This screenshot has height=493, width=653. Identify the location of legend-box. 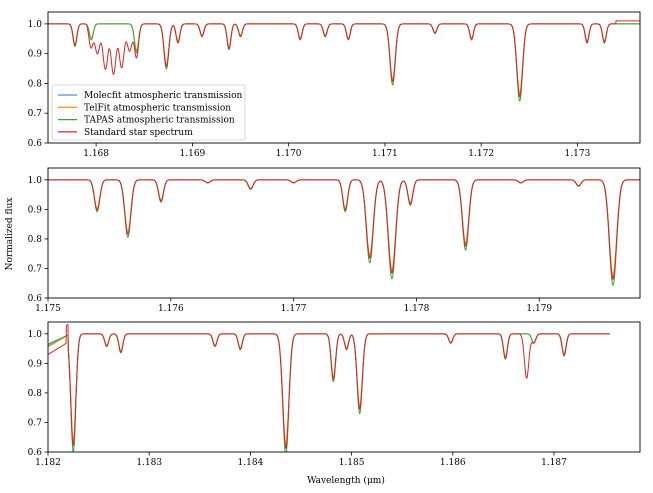
(148, 112).